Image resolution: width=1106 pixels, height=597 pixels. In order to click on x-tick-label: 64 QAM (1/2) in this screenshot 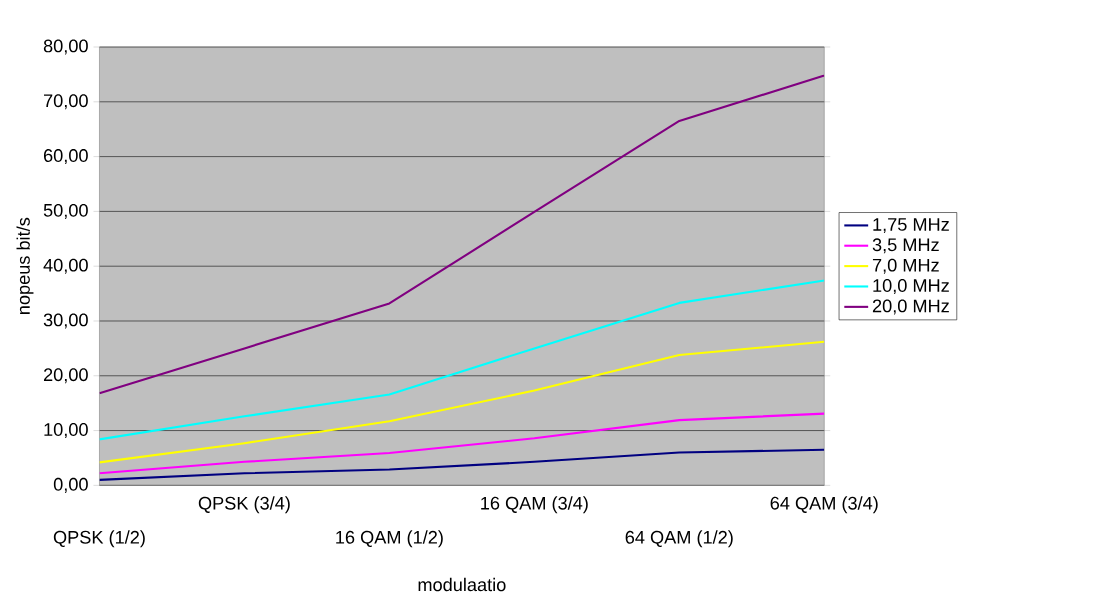, I will do `click(679, 539)`.